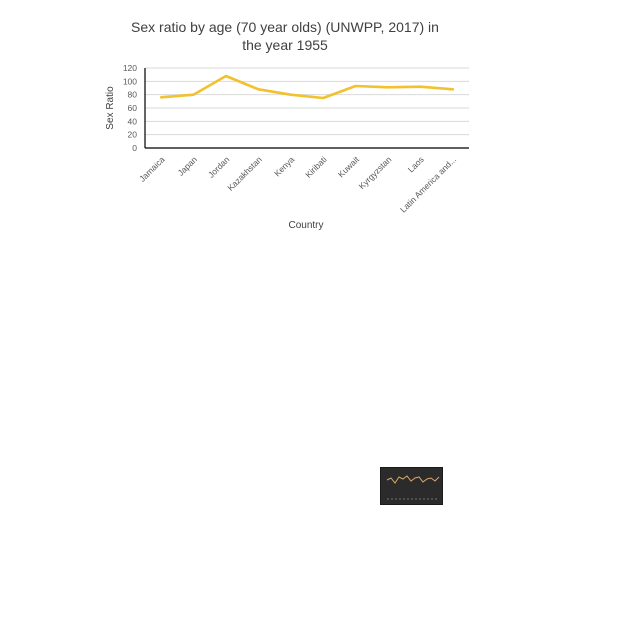 The image size is (640, 640). What do you see at coordinates (349, 167) in the screenshot?
I see `x-tick-label: Kuwait` at bounding box center [349, 167].